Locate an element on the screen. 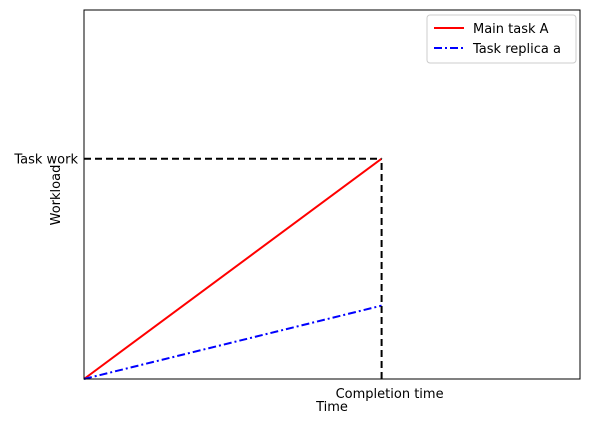  x-tick-label-0: Completion time is located at coordinates (390, 394).